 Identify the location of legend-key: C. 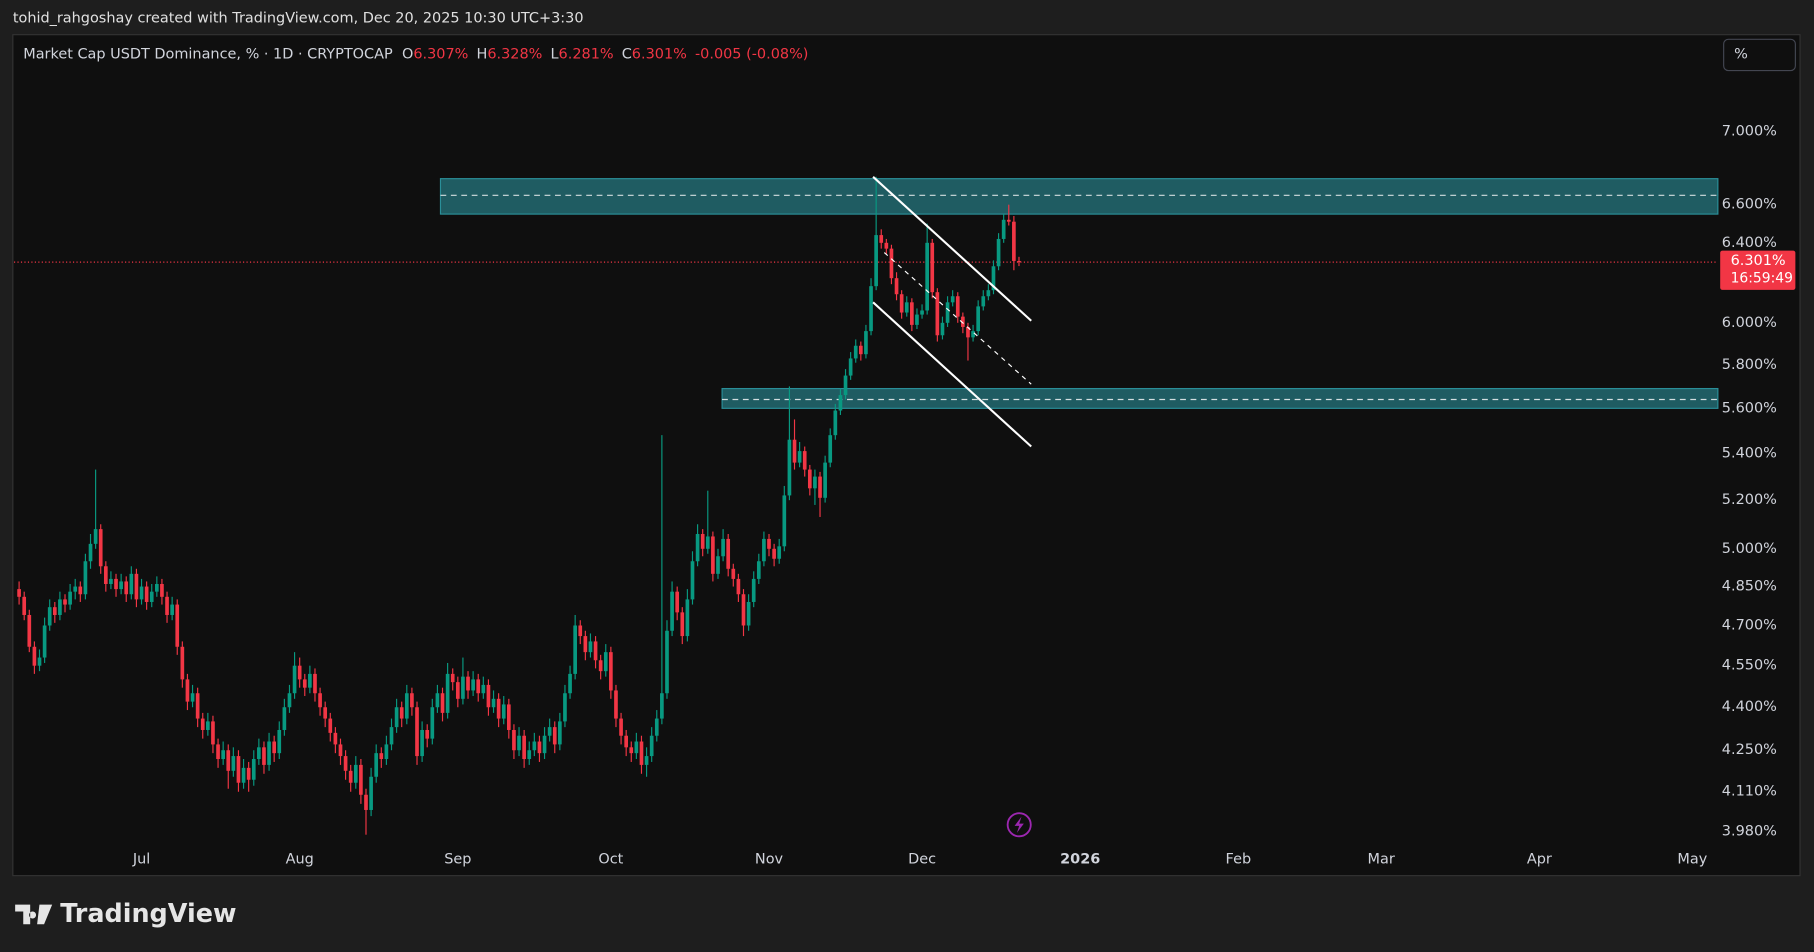
(627, 54).